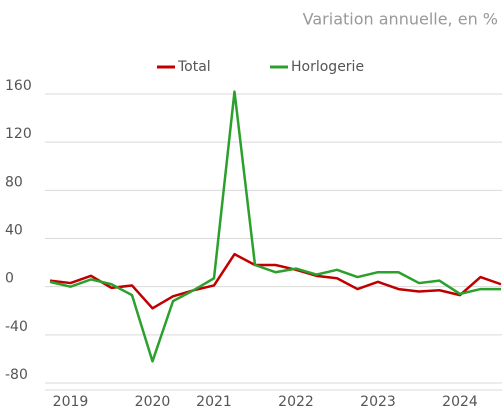 The image size is (502, 409). What do you see at coordinates (460, 401) in the screenshot?
I see `x-tick-label: 2024` at bounding box center [460, 401].